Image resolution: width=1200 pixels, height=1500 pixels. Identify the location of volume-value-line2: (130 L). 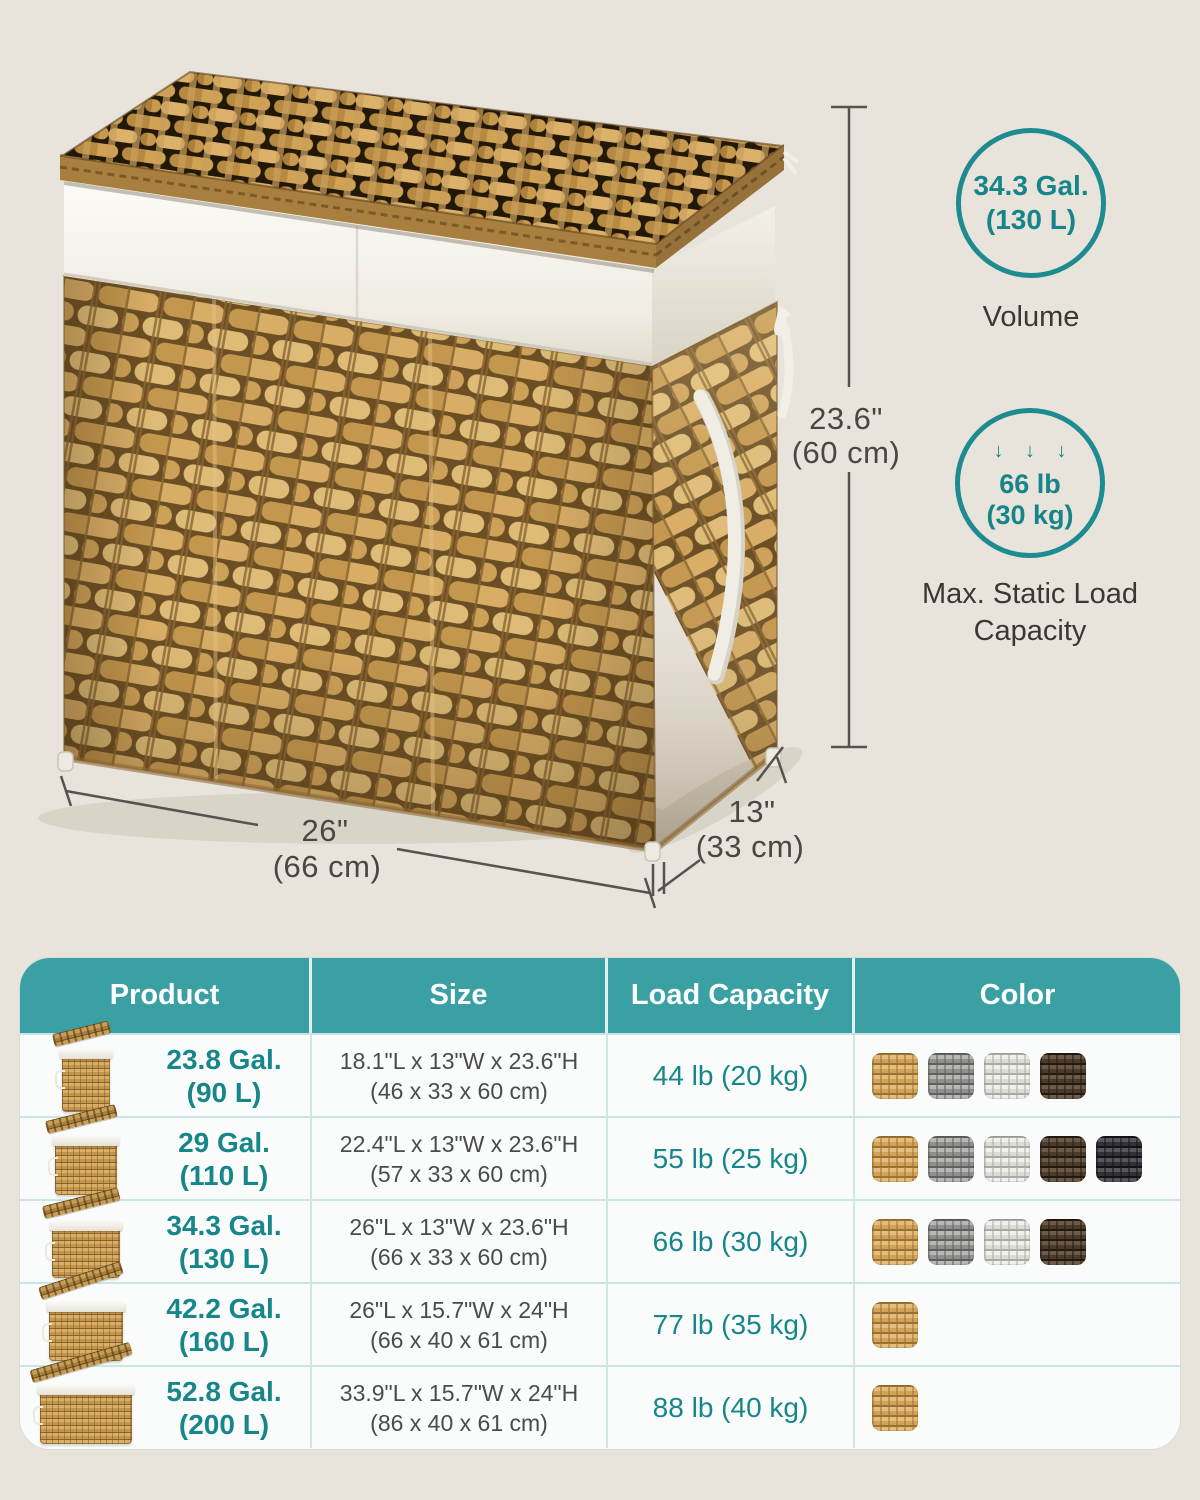
(1031, 219).